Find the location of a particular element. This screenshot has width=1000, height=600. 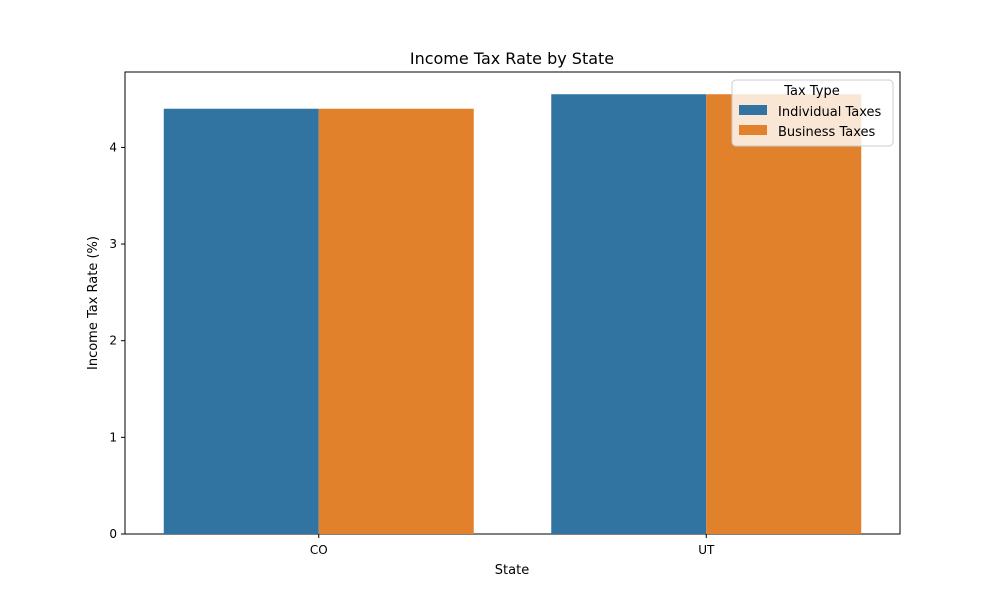

legend-label-individual-taxes: Individual Taxes is located at coordinates (829, 112).